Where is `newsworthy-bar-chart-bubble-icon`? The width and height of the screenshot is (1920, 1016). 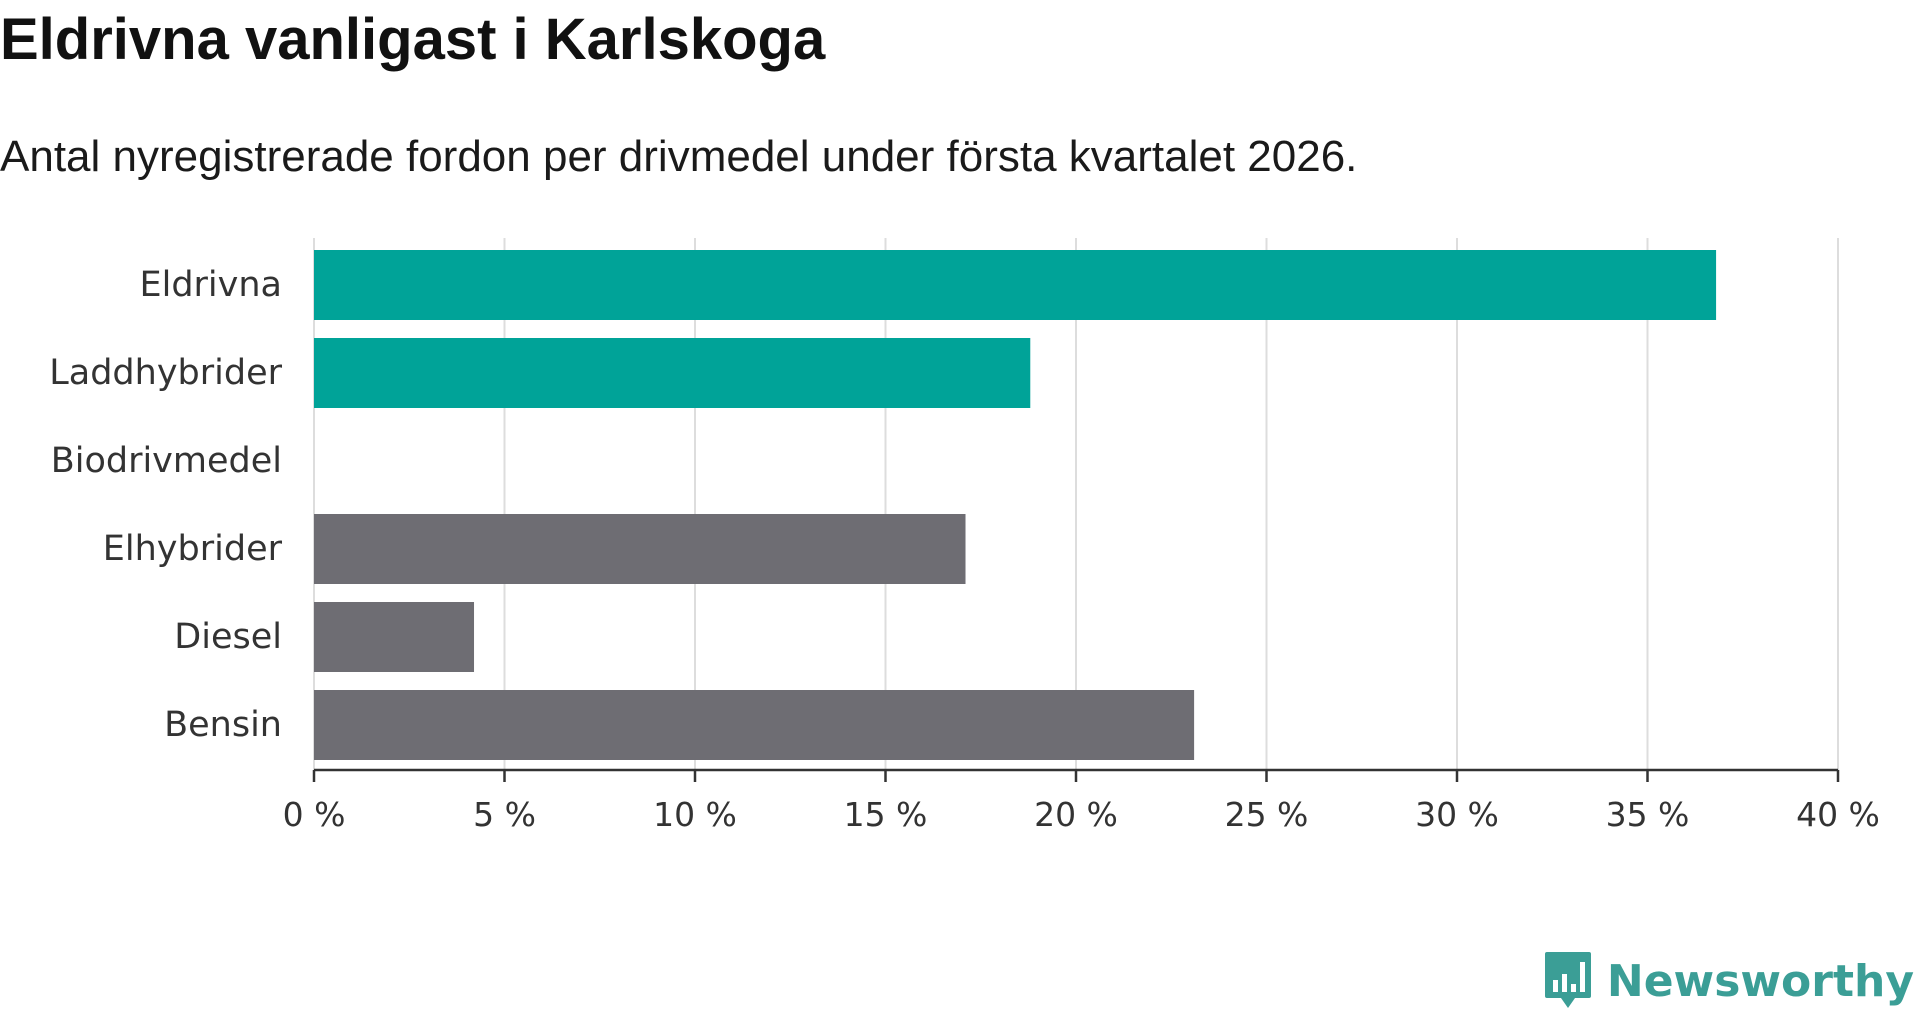
newsworthy-bar-chart-bubble-icon is located at coordinates (1567, 980).